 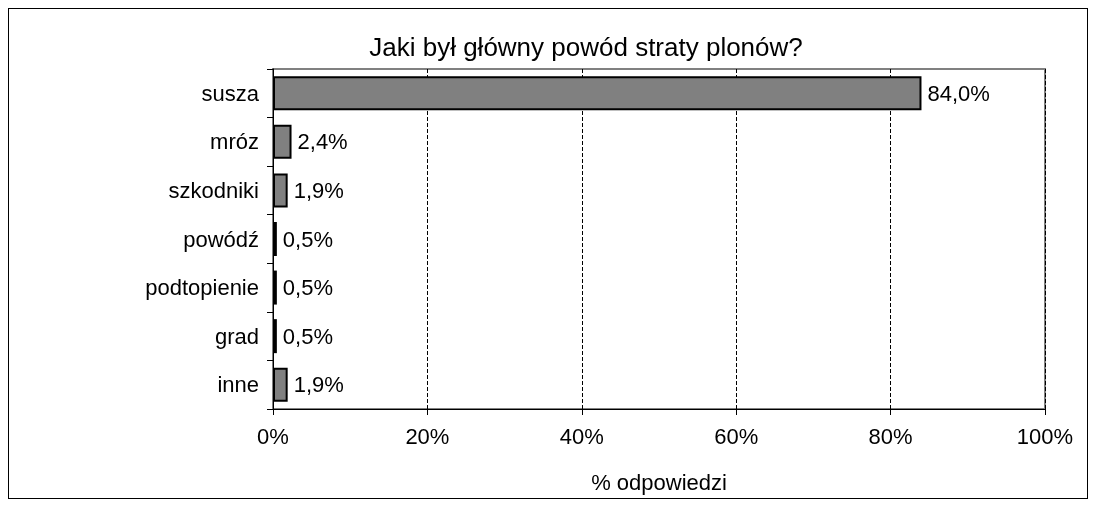 I want to click on x-tick-label: 0%, so click(x=273, y=436).